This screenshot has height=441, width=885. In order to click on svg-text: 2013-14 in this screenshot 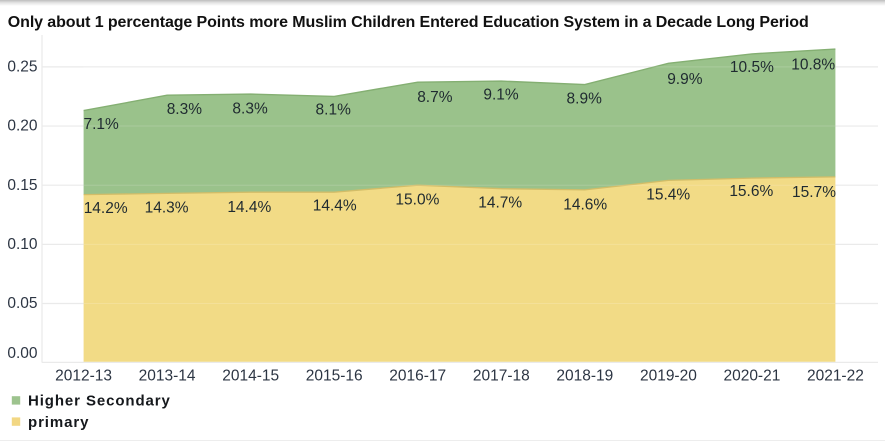, I will do `click(167, 376)`.